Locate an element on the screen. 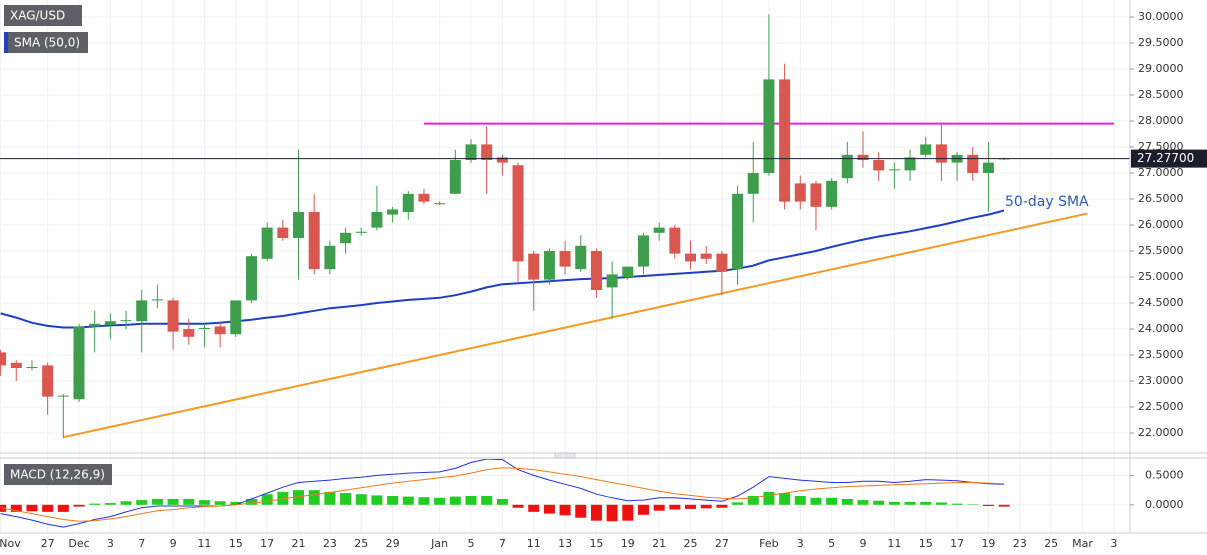 The height and width of the screenshot is (555, 1207). macd-badge is located at coordinates (58, 474).